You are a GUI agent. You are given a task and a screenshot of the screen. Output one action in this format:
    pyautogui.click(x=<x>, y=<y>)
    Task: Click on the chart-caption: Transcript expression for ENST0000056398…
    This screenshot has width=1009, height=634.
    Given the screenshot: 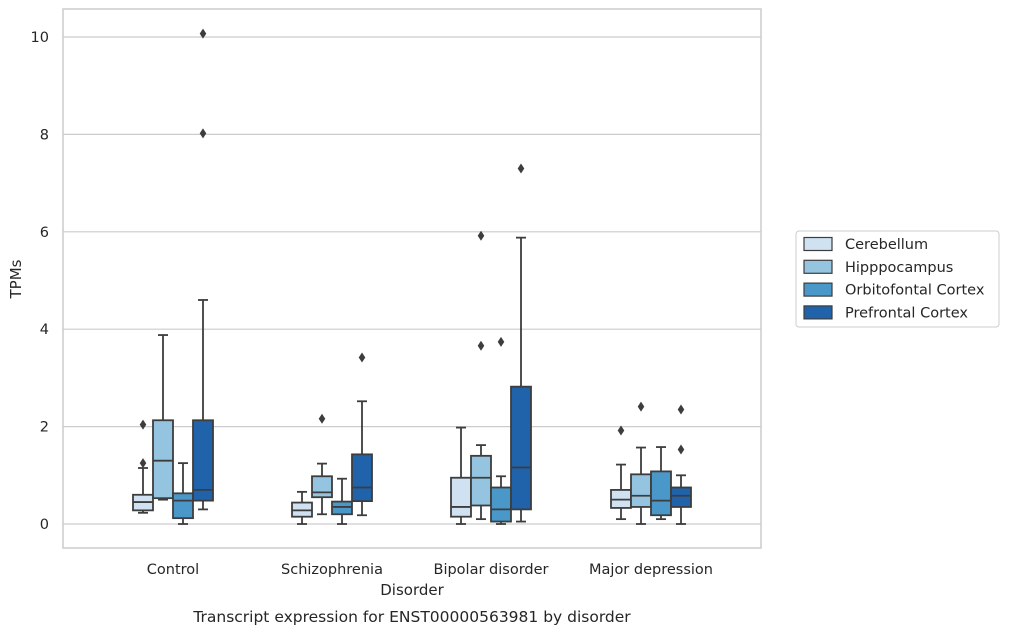 What is the action you would take?
    pyautogui.click(x=411, y=617)
    